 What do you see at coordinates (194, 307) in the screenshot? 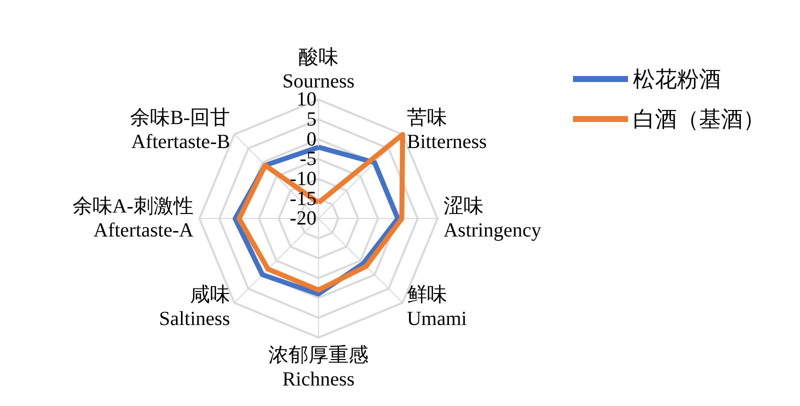
I see `spoke-label: 咸味 Saltiness` at bounding box center [194, 307].